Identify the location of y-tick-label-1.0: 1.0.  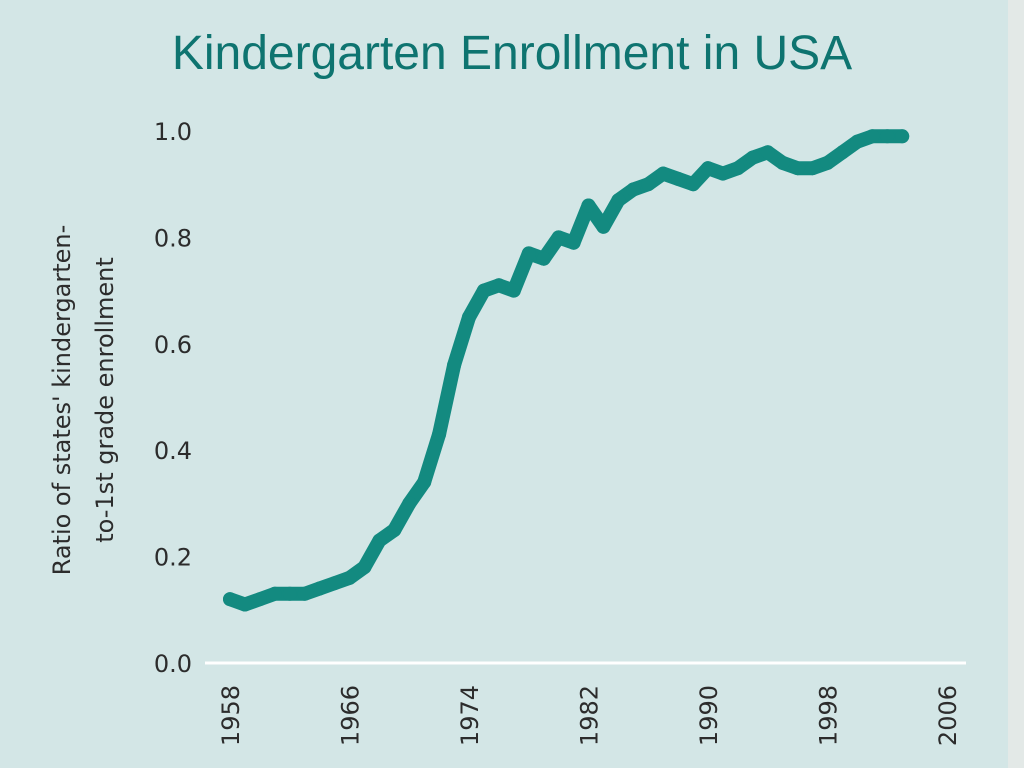
(173, 132).